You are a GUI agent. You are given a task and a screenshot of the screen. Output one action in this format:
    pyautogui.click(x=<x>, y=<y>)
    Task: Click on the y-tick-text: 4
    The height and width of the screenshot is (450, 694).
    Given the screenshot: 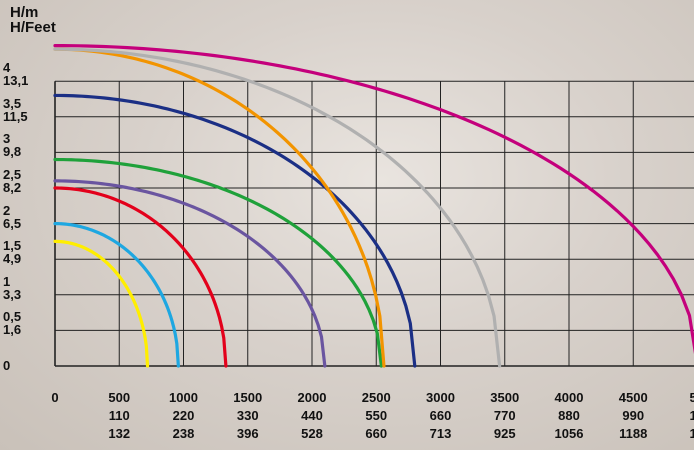 What is the action you would take?
    pyautogui.click(x=7, y=68)
    